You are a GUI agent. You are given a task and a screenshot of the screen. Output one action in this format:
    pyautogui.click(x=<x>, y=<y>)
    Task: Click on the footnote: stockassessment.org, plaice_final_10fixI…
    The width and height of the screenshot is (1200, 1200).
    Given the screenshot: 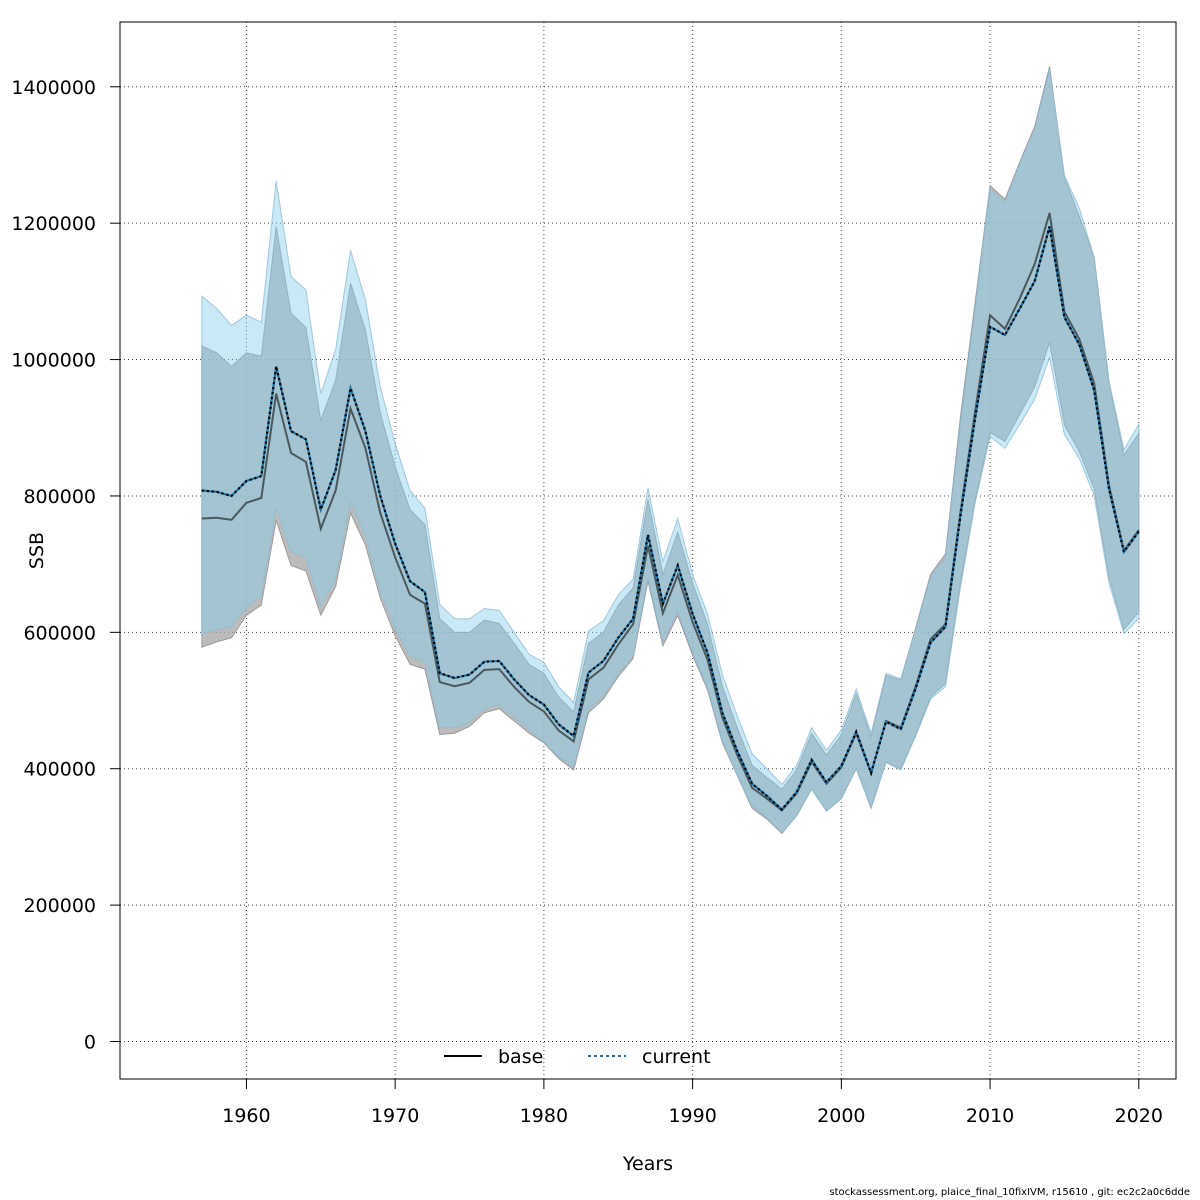 What is the action you would take?
    pyautogui.click(x=1009, y=1192)
    